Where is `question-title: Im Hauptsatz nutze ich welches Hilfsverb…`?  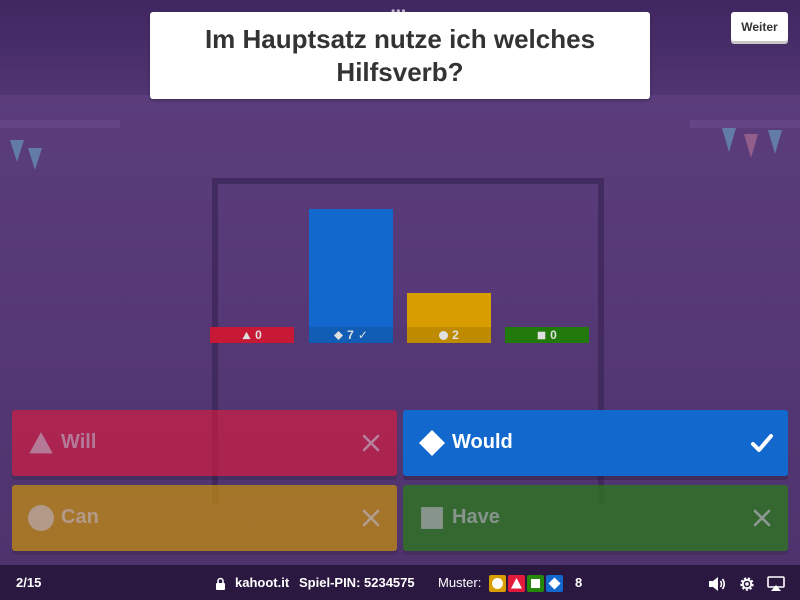 question-title: Im Hauptsatz nutze ich welches Hilfsverb… is located at coordinates (400, 55).